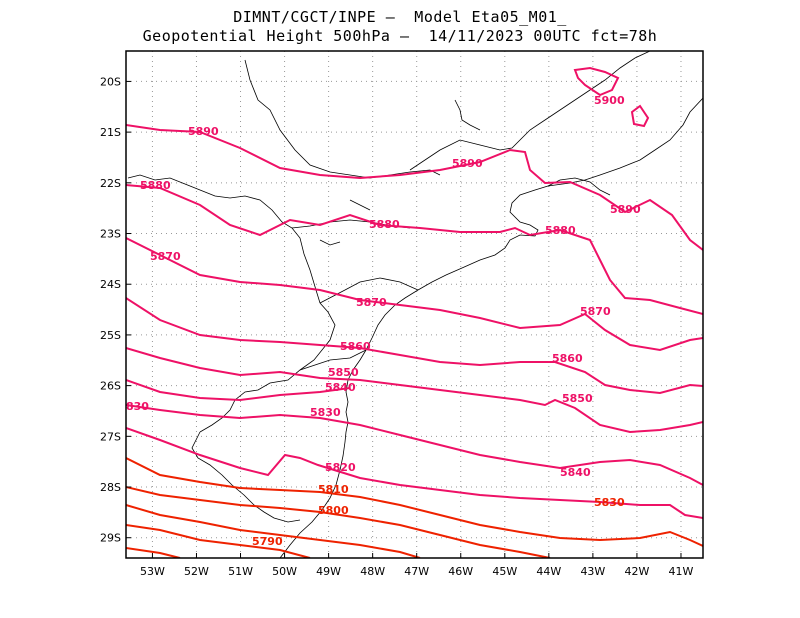 The height and width of the screenshot is (618, 800). What do you see at coordinates (328, 571) in the screenshot?
I see `lon-tick-label: 49W` at bounding box center [328, 571].